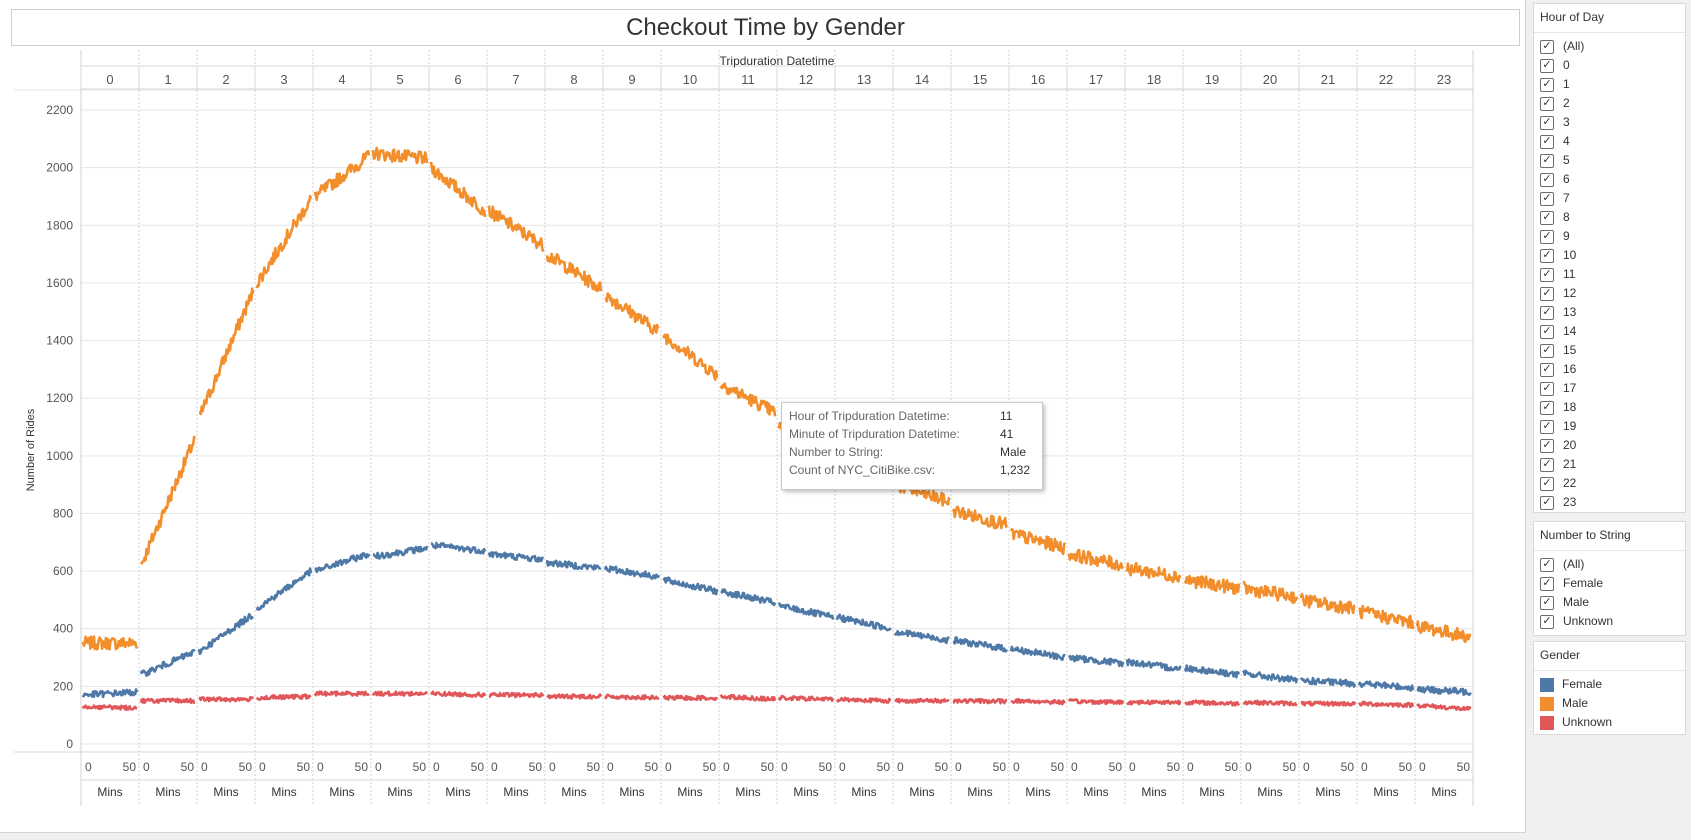 The image size is (1691, 840). I want to click on y-axis-title: Number of Rides, so click(31, 449).